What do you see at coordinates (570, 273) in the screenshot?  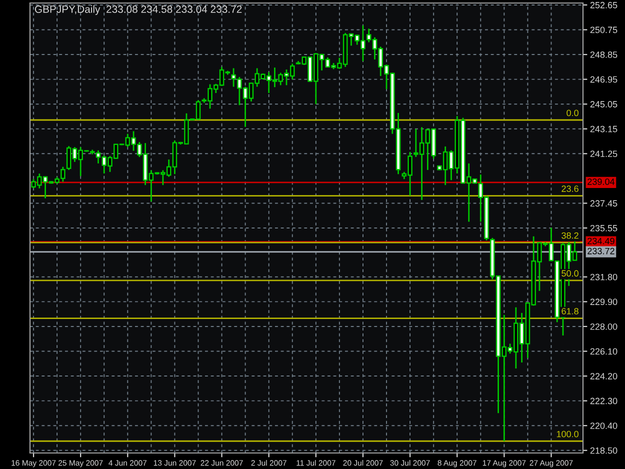 I see `annotation: 50.0` at bounding box center [570, 273].